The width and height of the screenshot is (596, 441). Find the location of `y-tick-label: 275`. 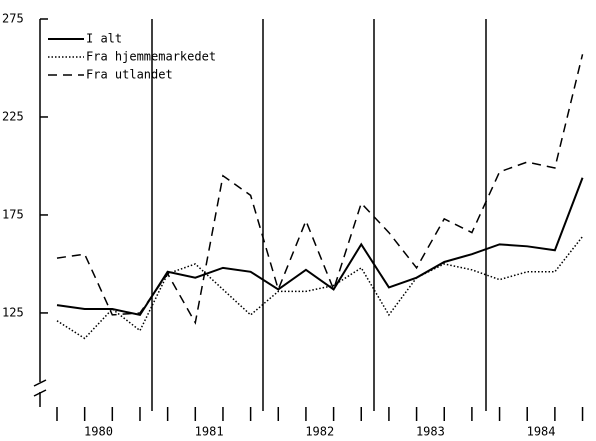

y-tick-label: 275 is located at coordinates (13, 19).